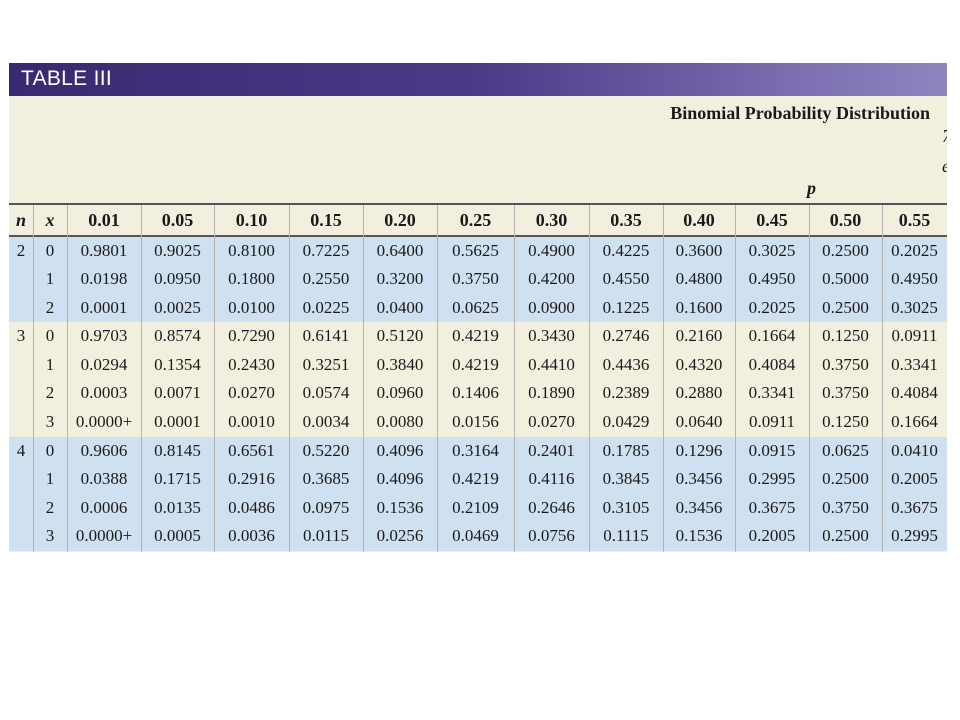  What do you see at coordinates (177, 393) in the screenshot?
I see `probability-cell: 0.0071` at bounding box center [177, 393].